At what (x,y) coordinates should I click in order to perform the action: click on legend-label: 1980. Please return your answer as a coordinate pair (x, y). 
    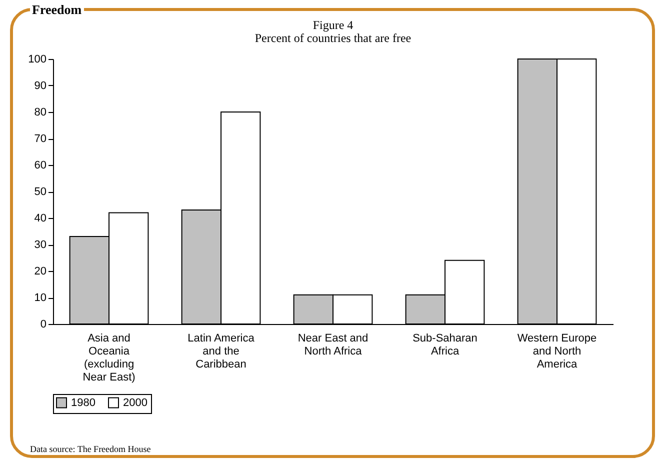
    Looking at the image, I should click on (83, 402).